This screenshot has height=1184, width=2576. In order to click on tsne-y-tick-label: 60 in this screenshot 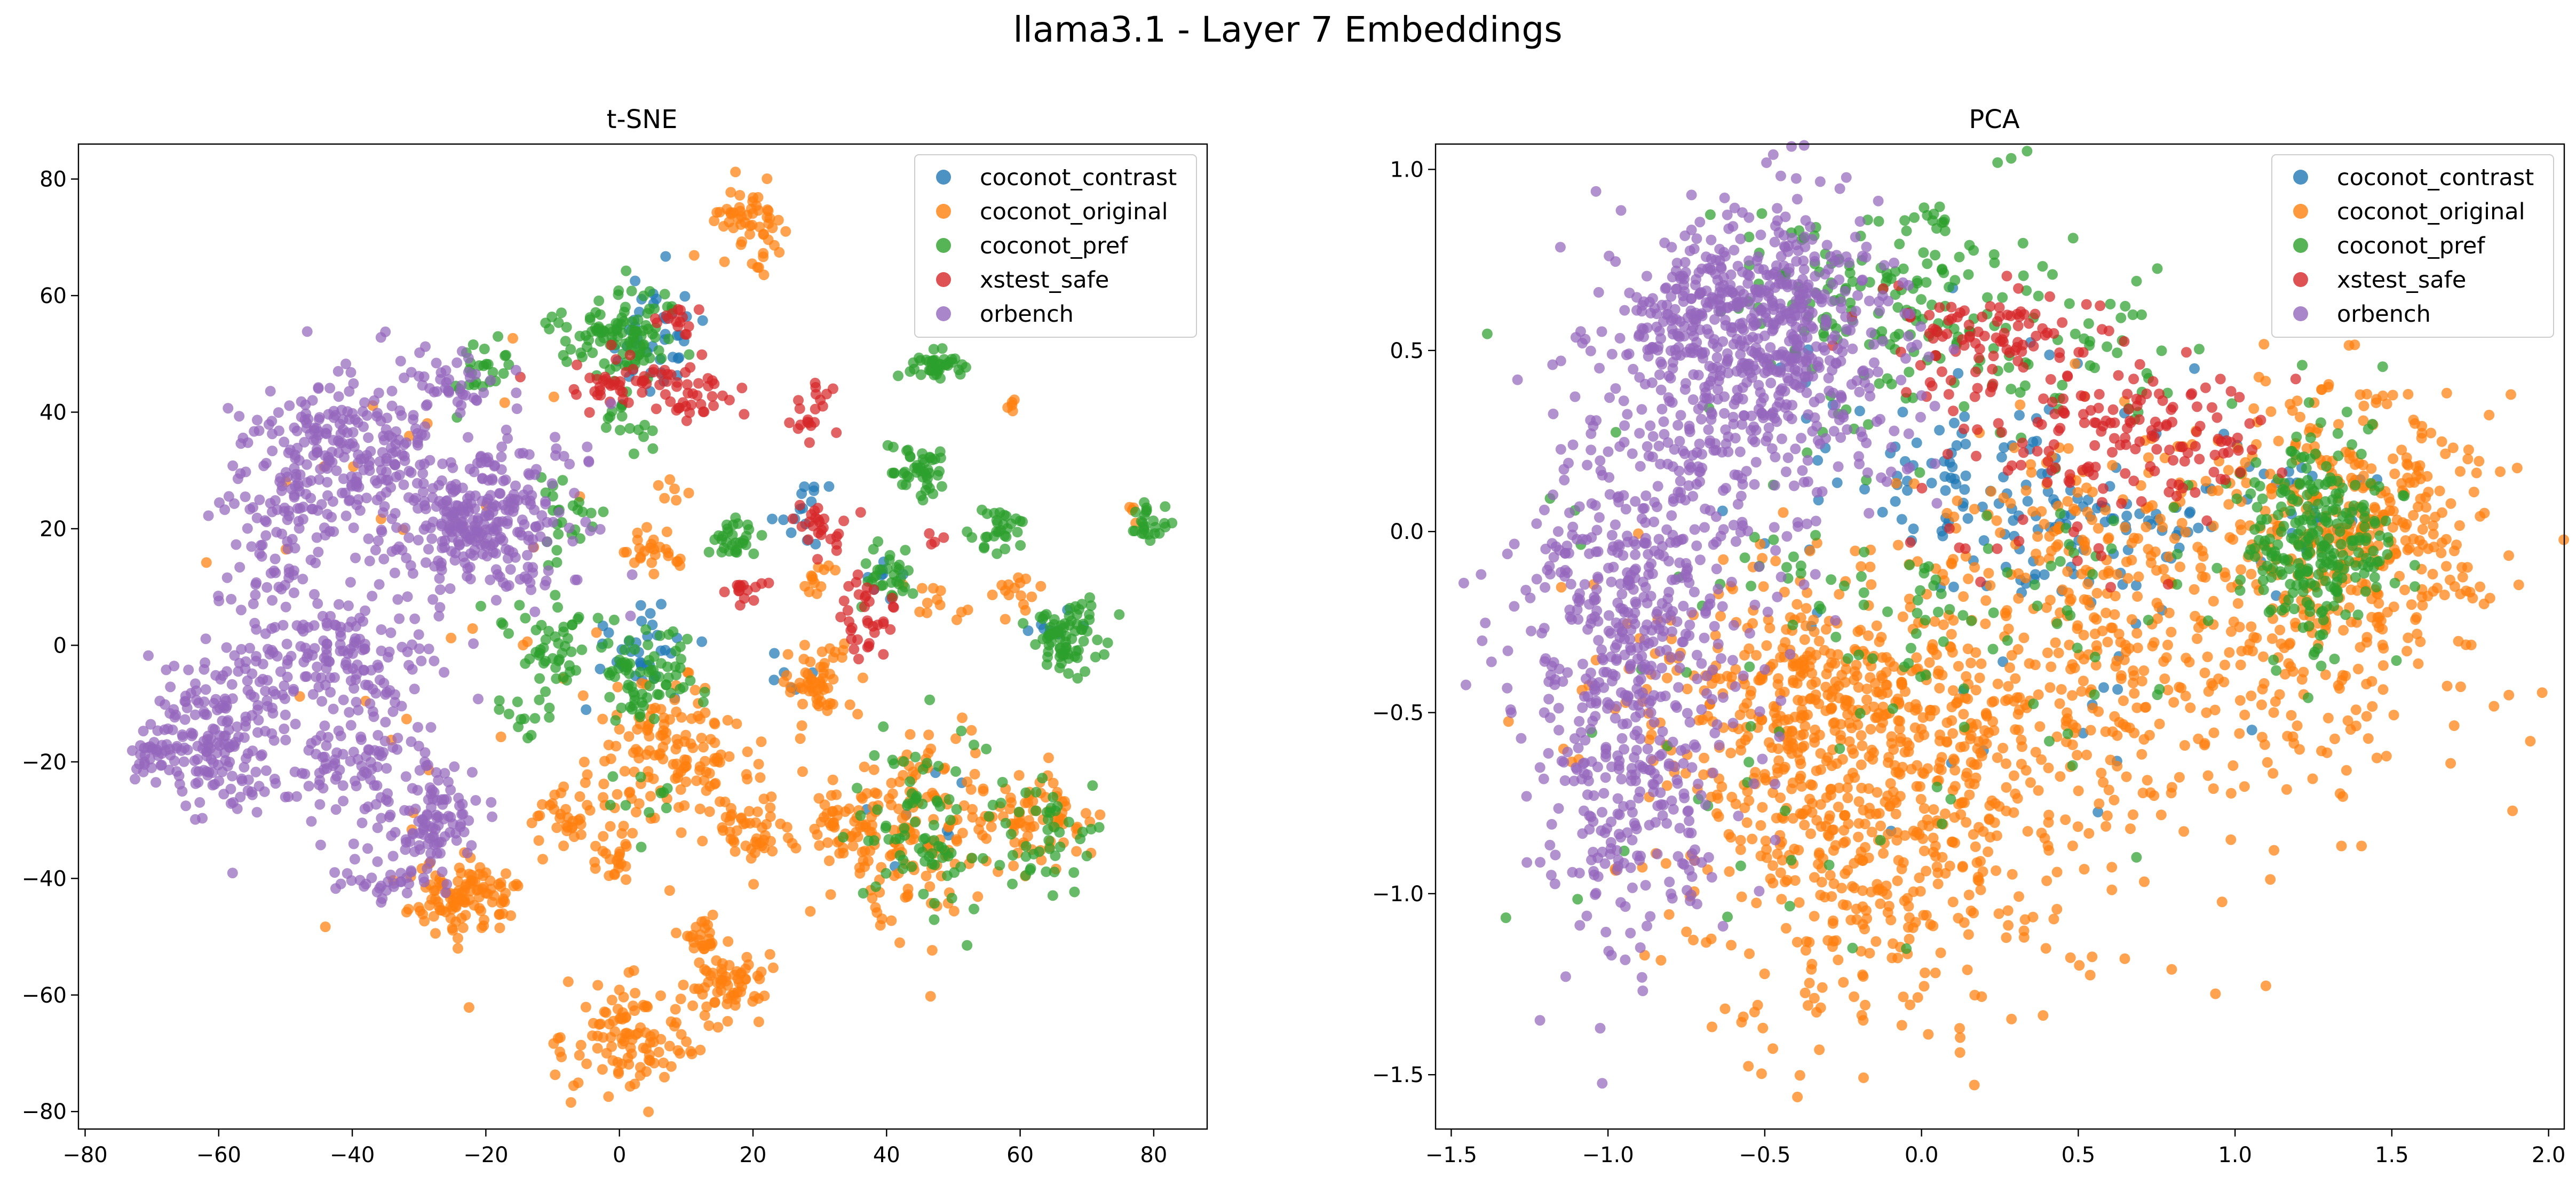, I will do `click(53, 296)`.